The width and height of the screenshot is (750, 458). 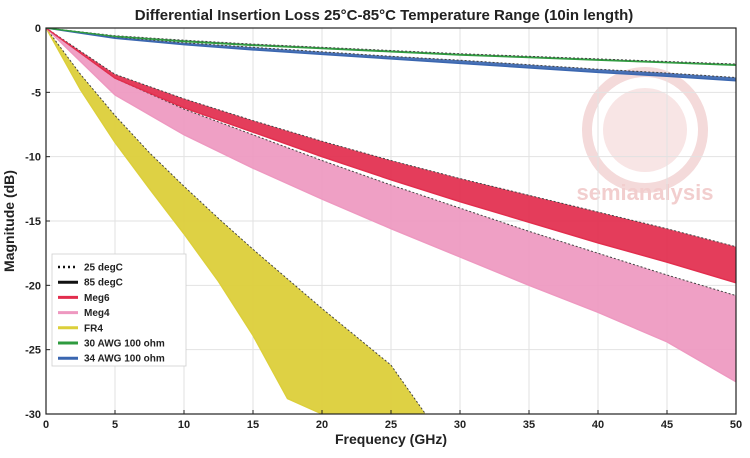 What do you see at coordinates (736, 425) in the screenshot?
I see `x-tick-label: 50` at bounding box center [736, 425].